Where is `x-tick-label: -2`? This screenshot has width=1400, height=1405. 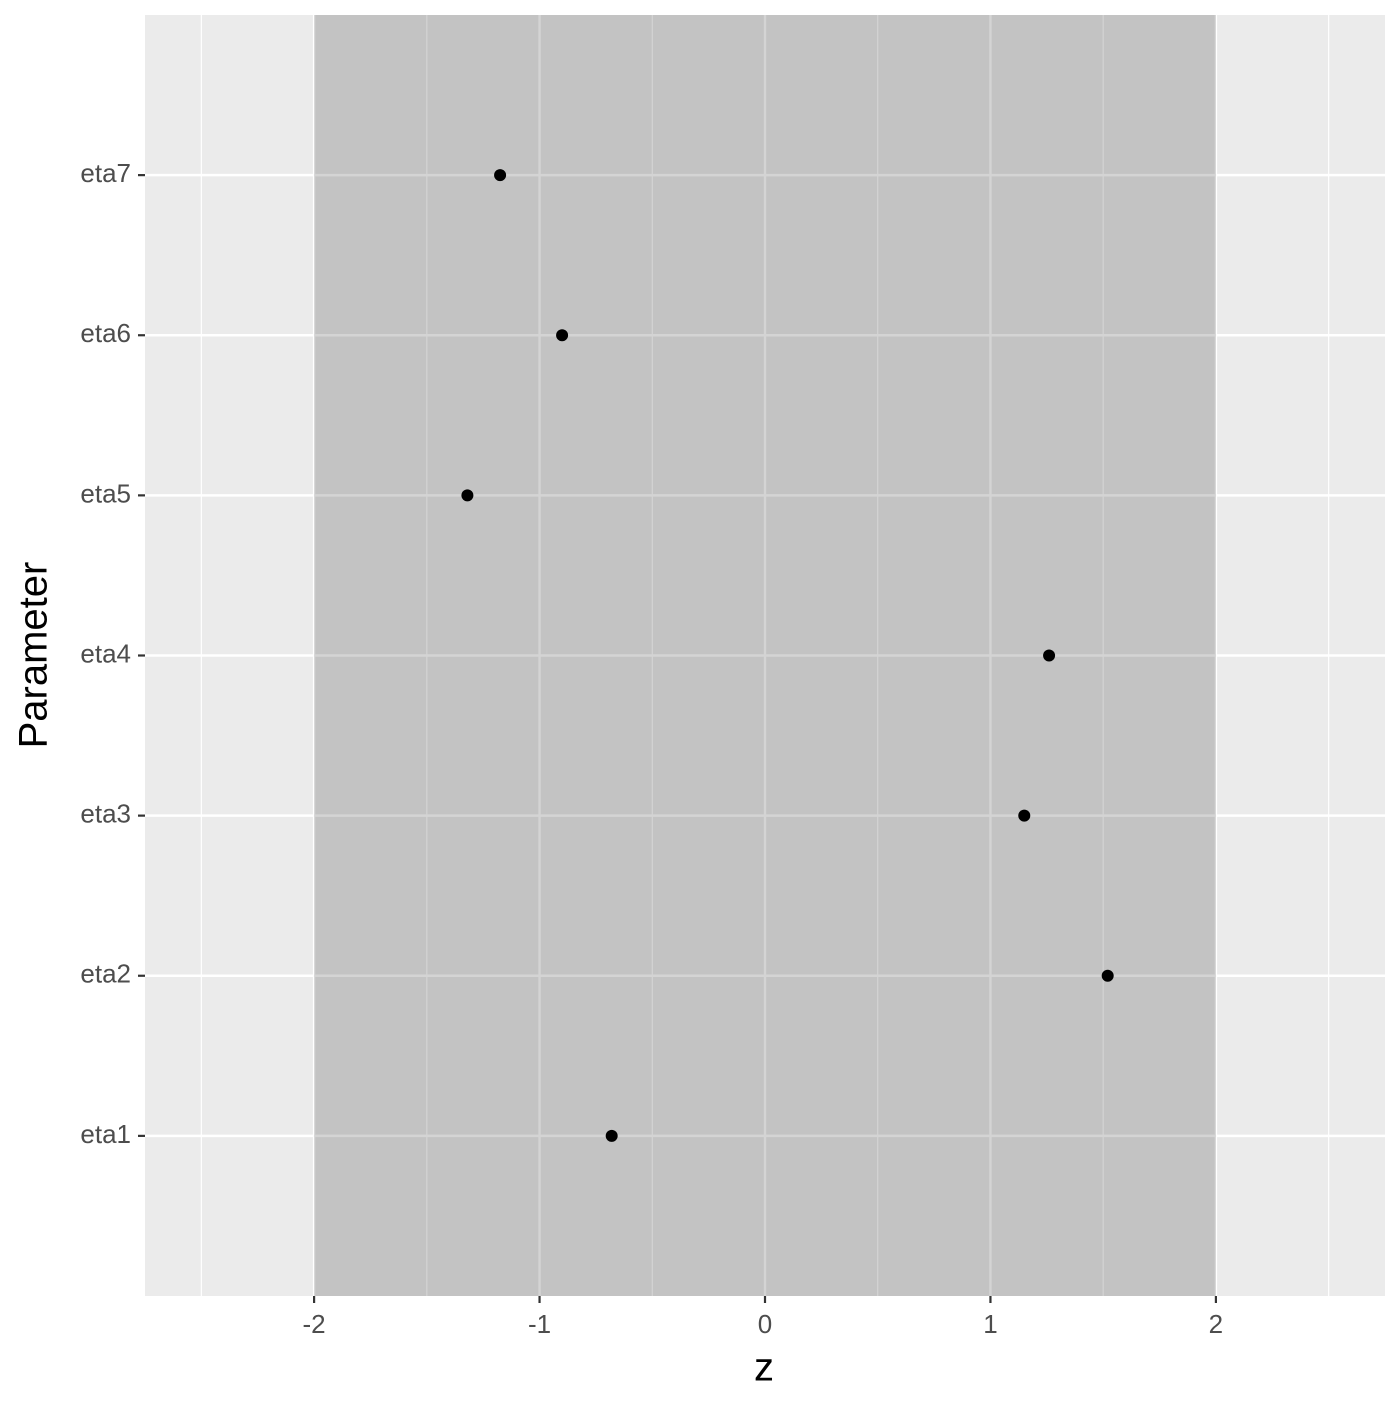 x-tick-label: -2 is located at coordinates (314, 1324).